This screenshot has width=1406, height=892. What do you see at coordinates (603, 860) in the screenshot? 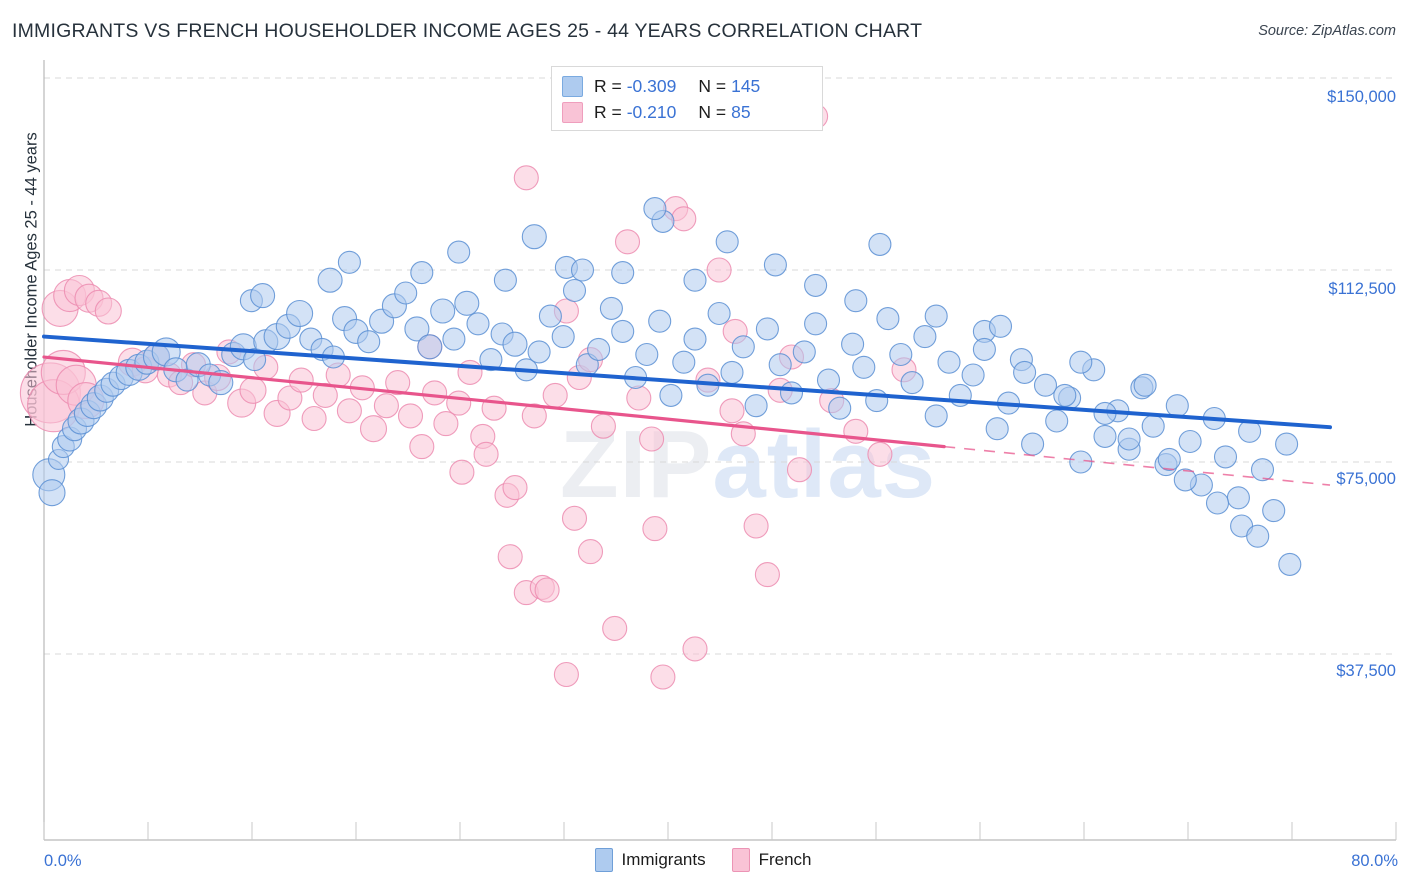
I see `series-swatch-immigrants-icon` at bounding box center [603, 860].